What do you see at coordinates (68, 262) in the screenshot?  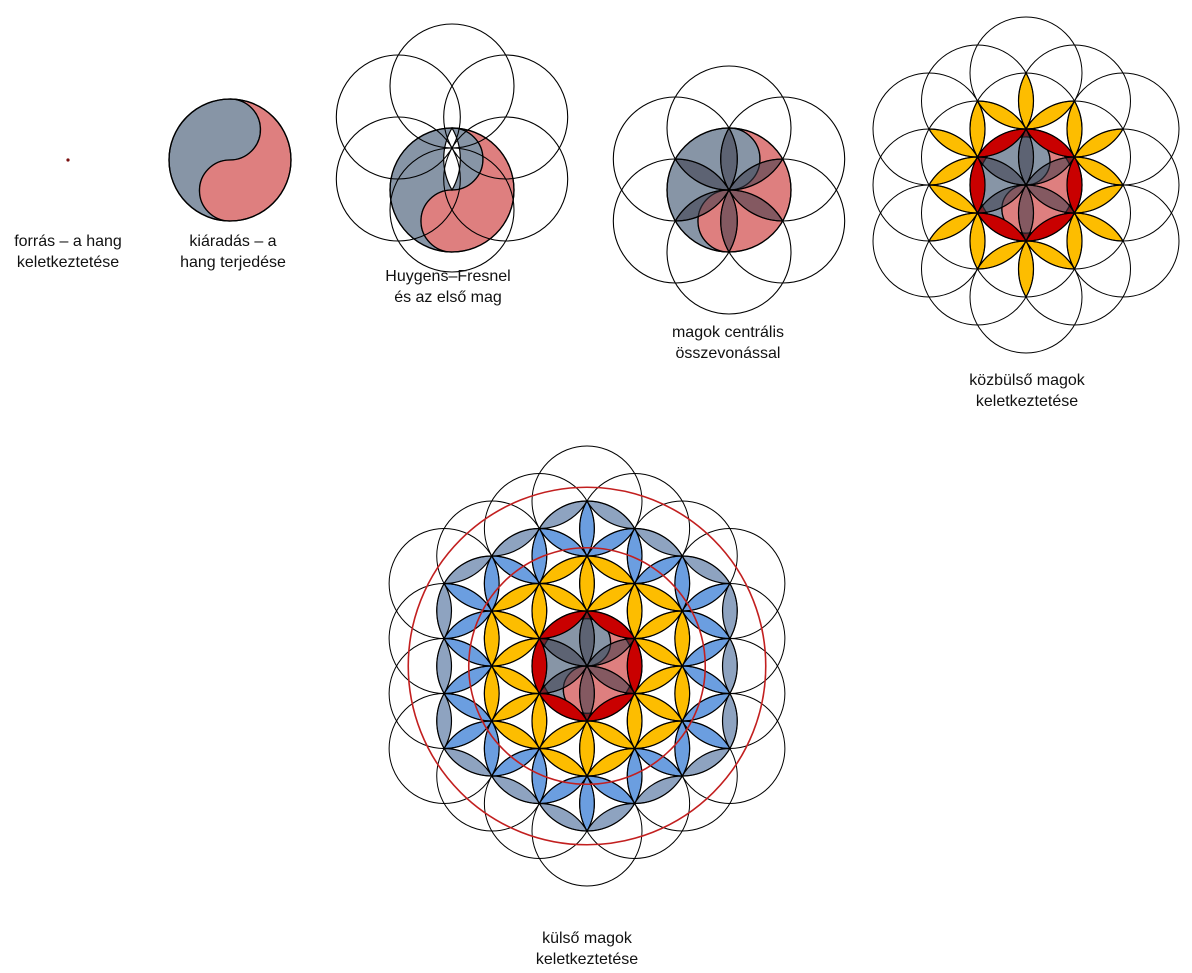 I see `caption-source-line2: keletkeztetése` at bounding box center [68, 262].